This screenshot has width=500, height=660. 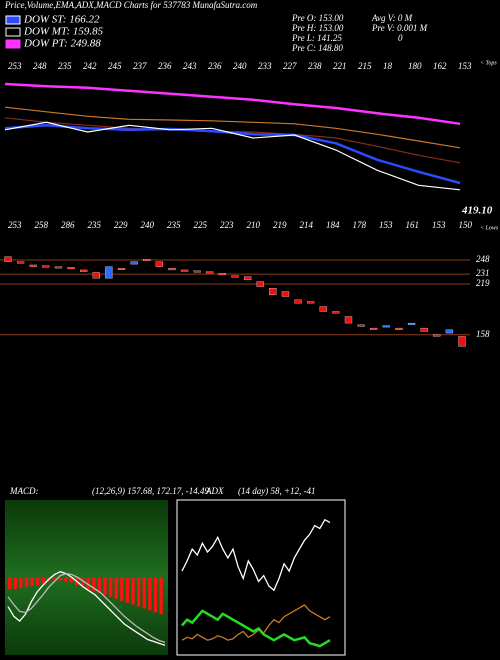 I want to click on adx-params: (14 day) 58, +12, -41, so click(x=277, y=491).